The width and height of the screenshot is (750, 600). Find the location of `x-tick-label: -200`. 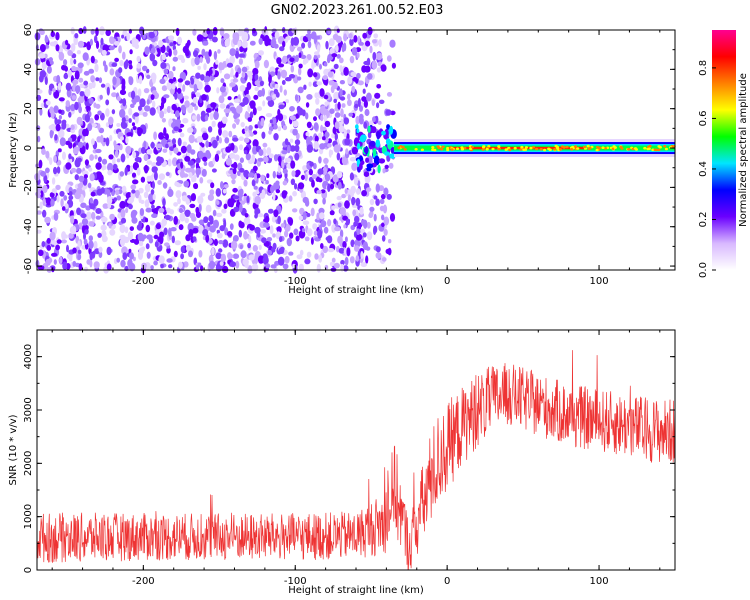

x-tick-label: -200 is located at coordinates (143, 281).